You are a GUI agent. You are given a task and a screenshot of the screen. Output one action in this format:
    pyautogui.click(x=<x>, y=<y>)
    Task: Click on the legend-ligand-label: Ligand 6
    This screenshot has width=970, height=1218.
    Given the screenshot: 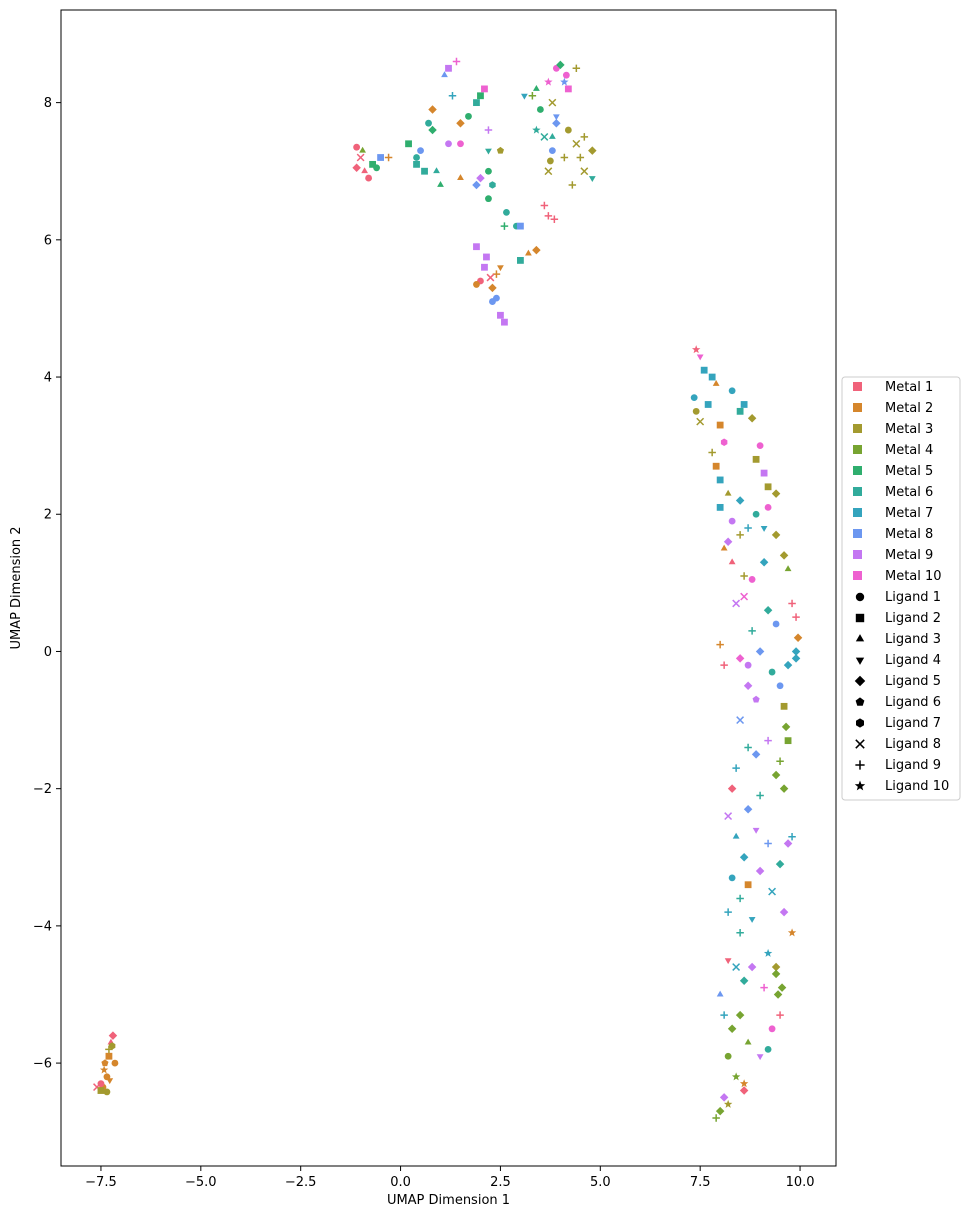 What is the action you would take?
    pyautogui.click(x=913, y=702)
    